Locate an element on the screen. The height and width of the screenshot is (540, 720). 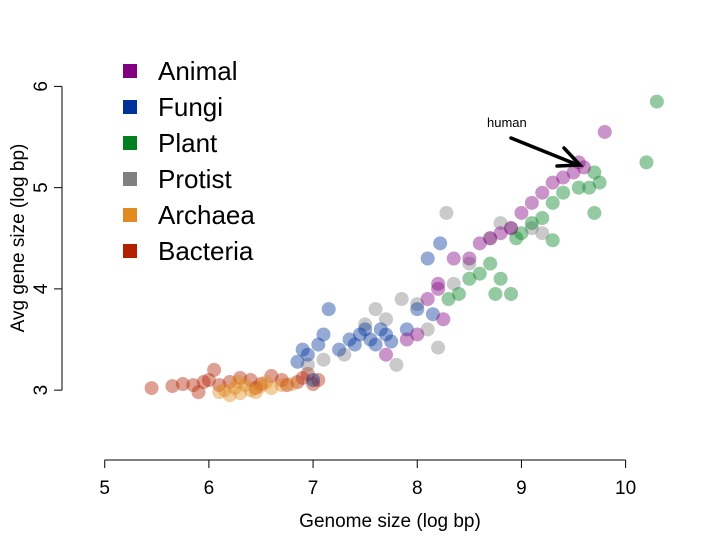
x-tick-label: 10 is located at coordinates (625, 488).